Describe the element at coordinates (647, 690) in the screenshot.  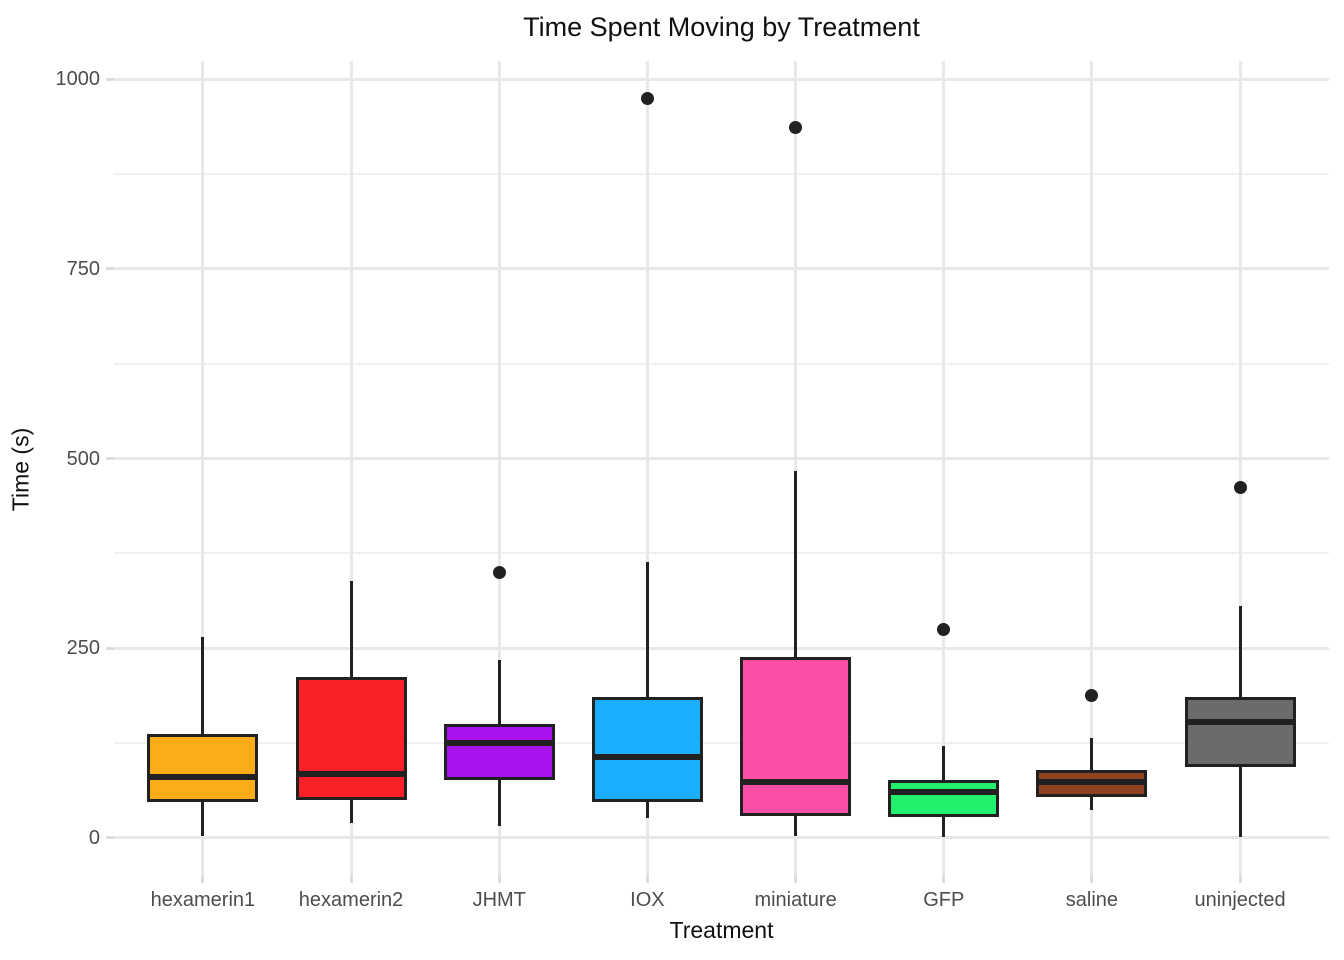
I see `whisker-IOX` at that location.